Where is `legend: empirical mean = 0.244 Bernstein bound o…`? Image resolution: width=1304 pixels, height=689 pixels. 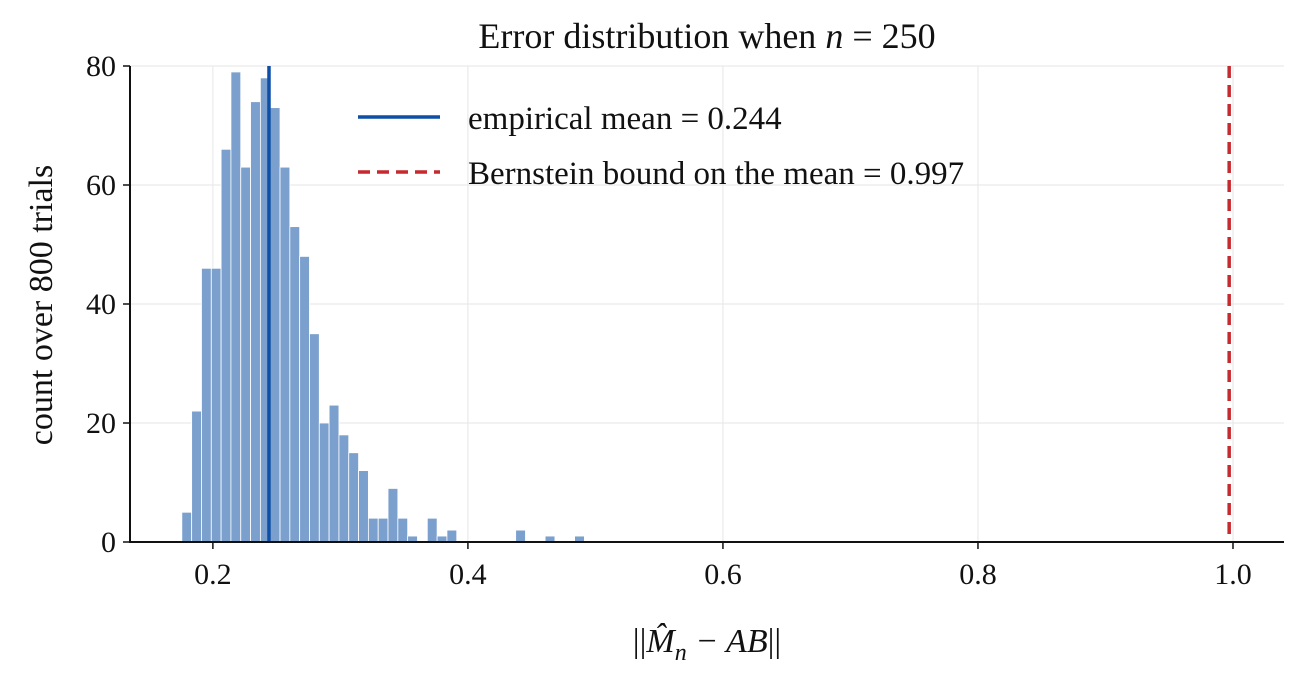
legend: empirical mean = 0.244 Bernstein bound o… is located at coordinates (661, 146).